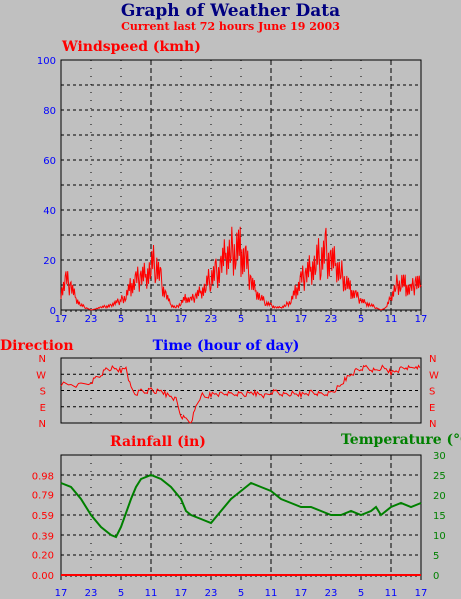 This screenshot has width=461, height=599. Describe the element at coordinates (131, 47) in the screenshot. I see `windspeed-title: Windspeed (kmh)` at that location.